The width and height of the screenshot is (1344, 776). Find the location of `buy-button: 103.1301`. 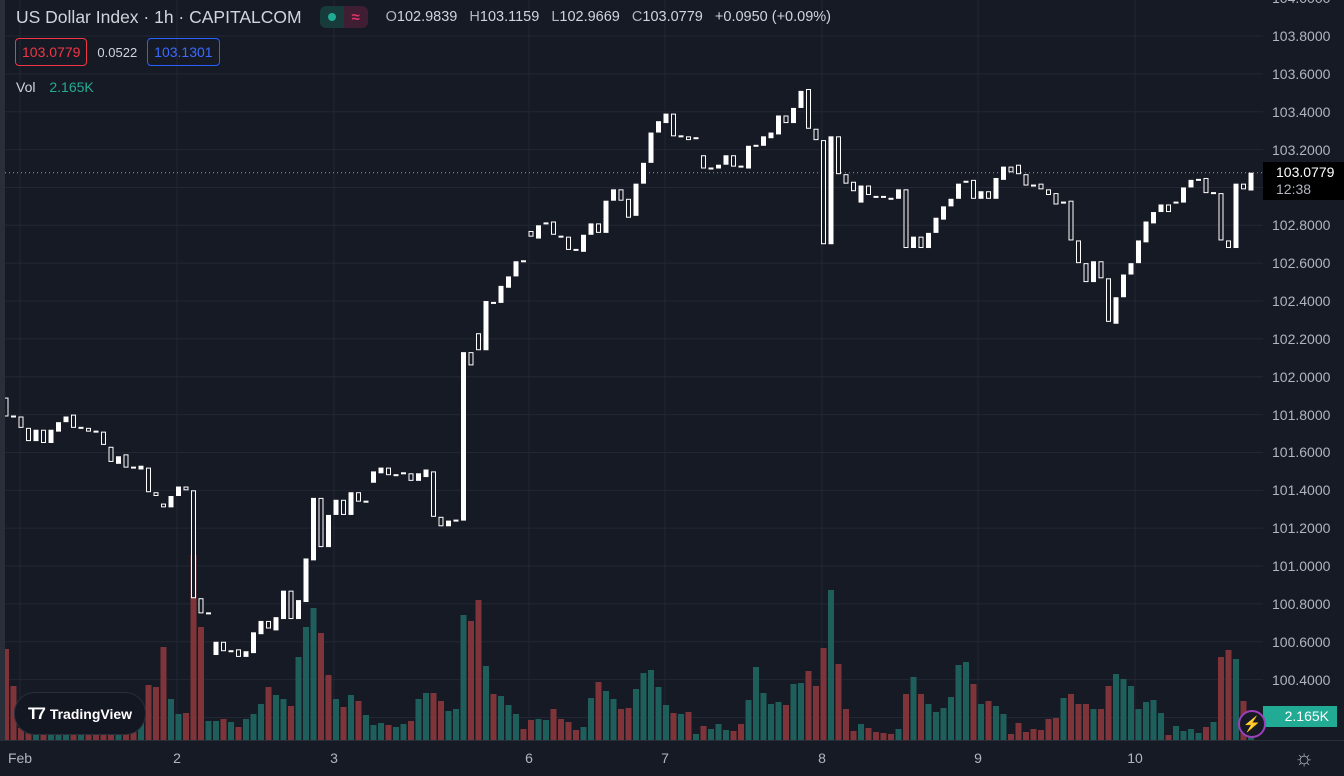

buy-button: 103.1301 is located at coordinates (183, 52).